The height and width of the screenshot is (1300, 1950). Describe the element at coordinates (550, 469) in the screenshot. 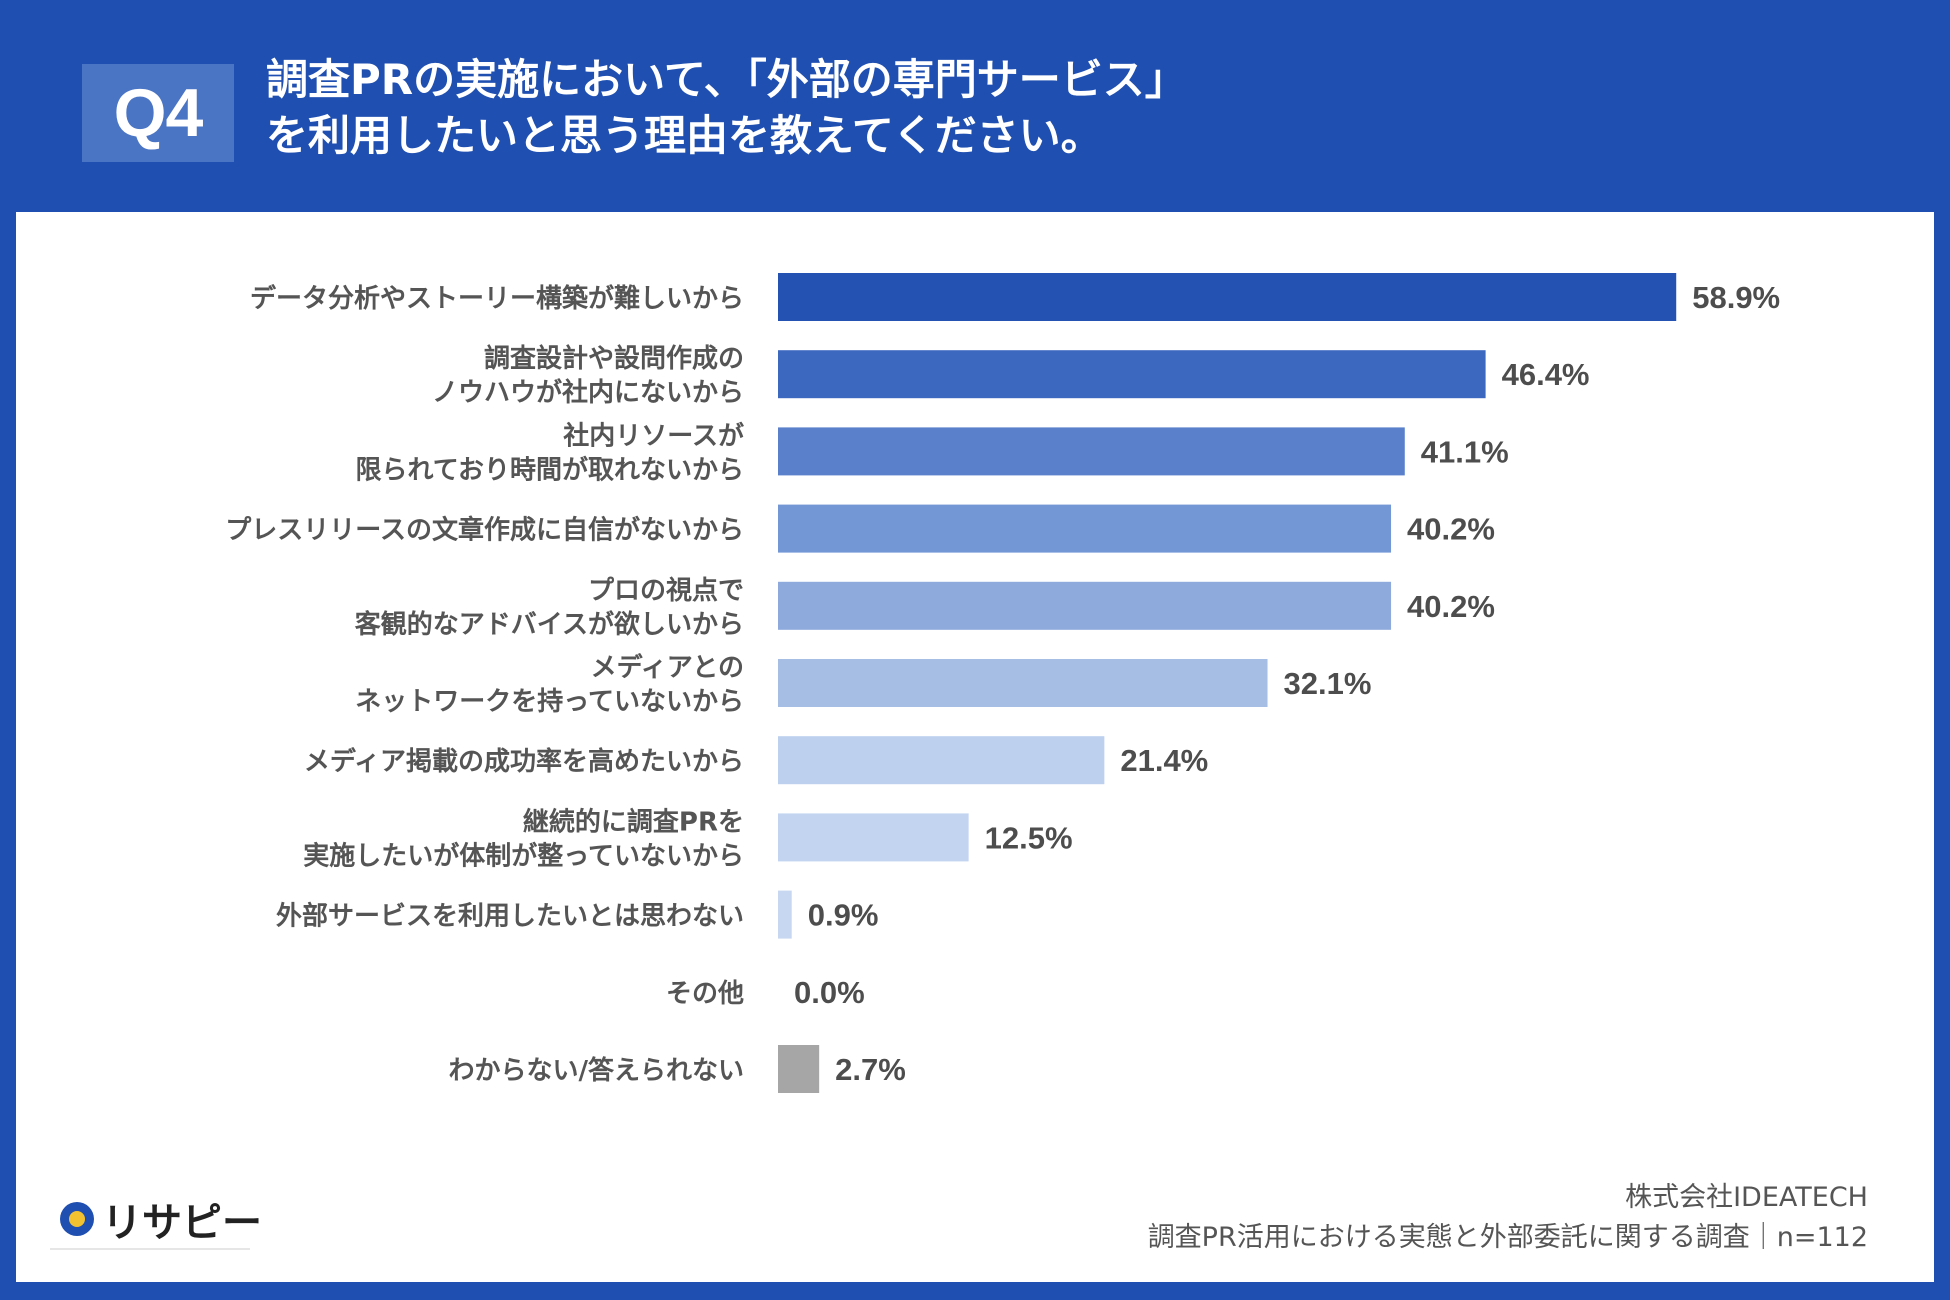

I see `category-label-2-line-1: 限られており時間が取れないから` at that location.